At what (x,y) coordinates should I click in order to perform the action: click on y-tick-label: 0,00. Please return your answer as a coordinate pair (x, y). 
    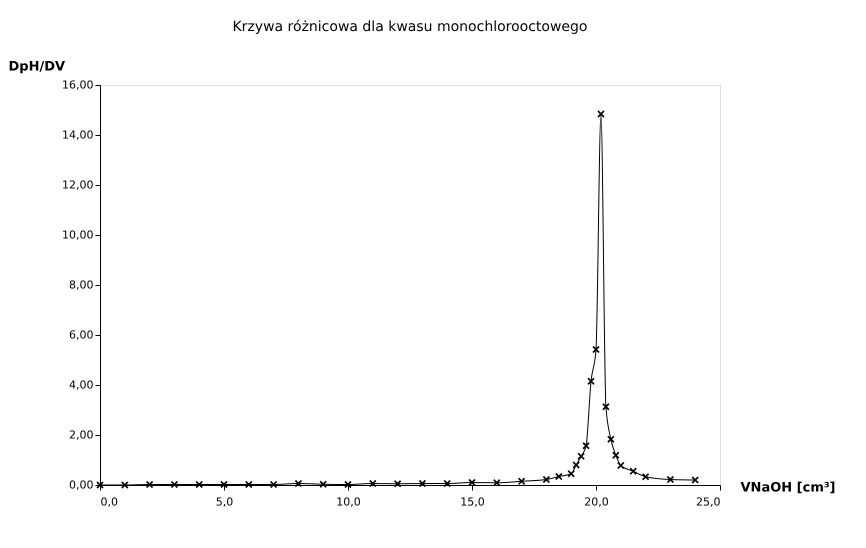
    Looking at the image, I should click on (81, 485).